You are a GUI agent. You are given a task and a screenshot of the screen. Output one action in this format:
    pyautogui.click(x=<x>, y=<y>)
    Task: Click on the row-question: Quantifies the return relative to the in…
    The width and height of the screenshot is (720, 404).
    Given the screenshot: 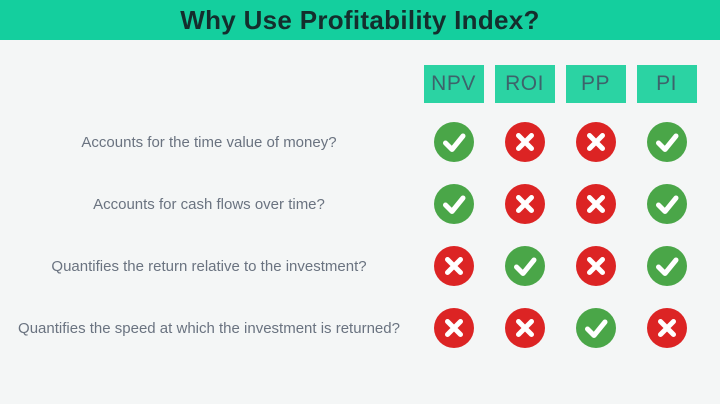 What is the action you would take?
    pyautogui.click(x=209, y=266)
    